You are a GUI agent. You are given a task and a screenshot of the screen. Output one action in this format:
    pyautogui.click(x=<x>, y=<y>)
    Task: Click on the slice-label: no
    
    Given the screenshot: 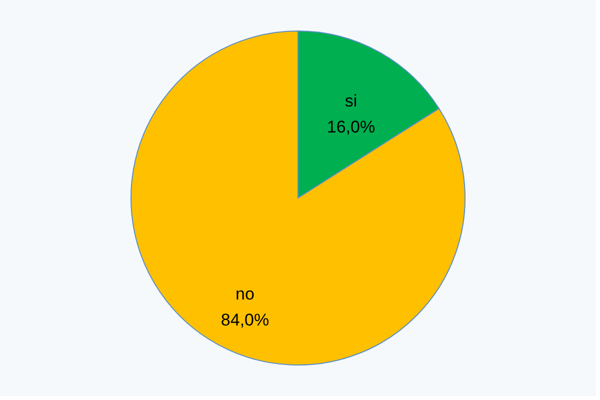 What is the action you would take?
    pyautogui.click(x=245, y=294)
    